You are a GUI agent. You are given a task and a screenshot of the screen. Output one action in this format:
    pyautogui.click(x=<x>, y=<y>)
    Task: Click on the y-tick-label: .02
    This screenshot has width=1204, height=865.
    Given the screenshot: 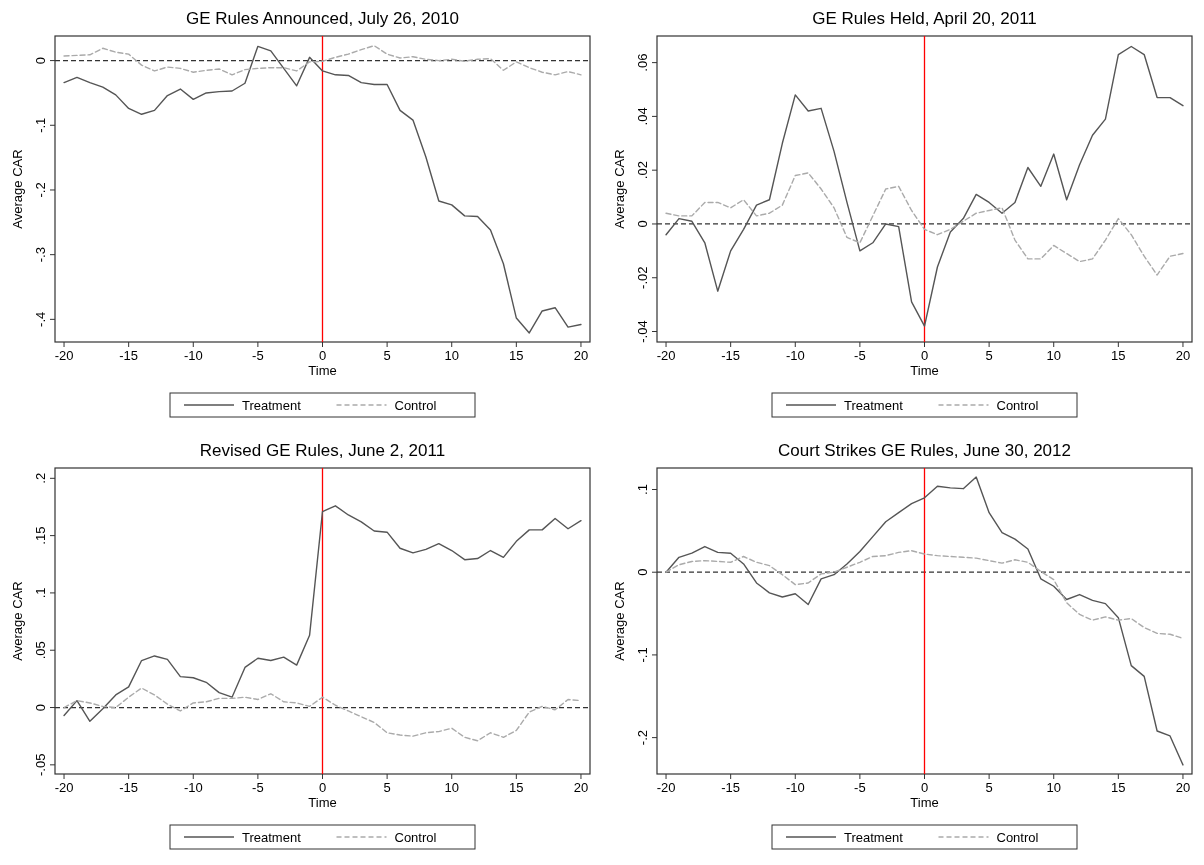 What is the action you would take?
    pyautogui.click(x=642, y=170)
    